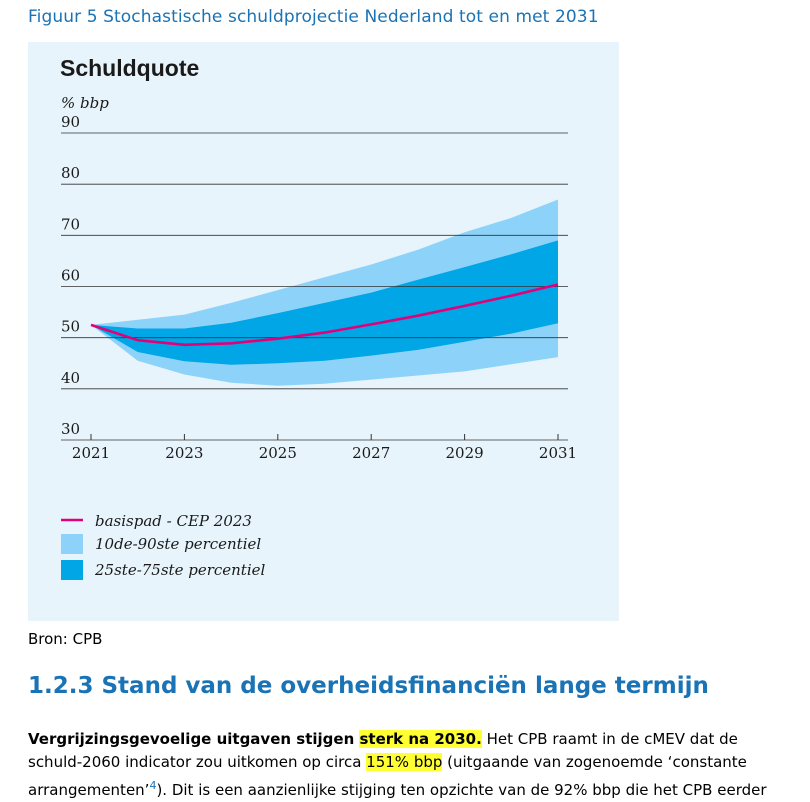 The width and height of the screenshot is (810, 802). I want to click on y-tick-label-30: 30, so click(70, 429).